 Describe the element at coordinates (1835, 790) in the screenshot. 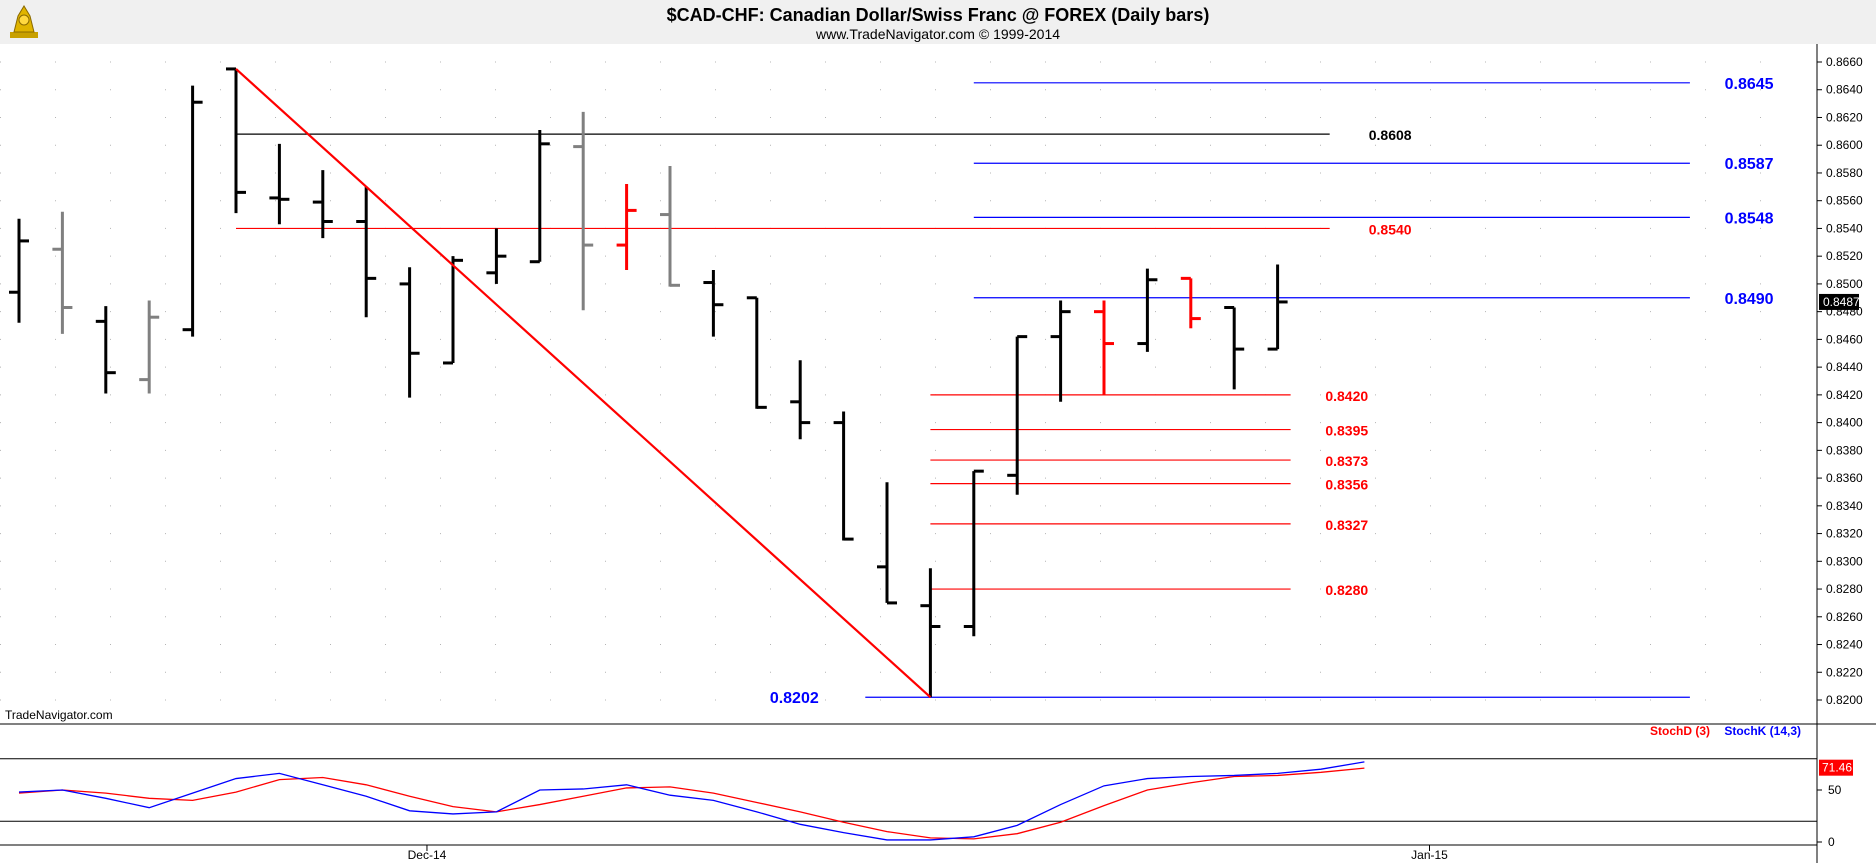

I see `stochastic-tick-label: 50` at that location.